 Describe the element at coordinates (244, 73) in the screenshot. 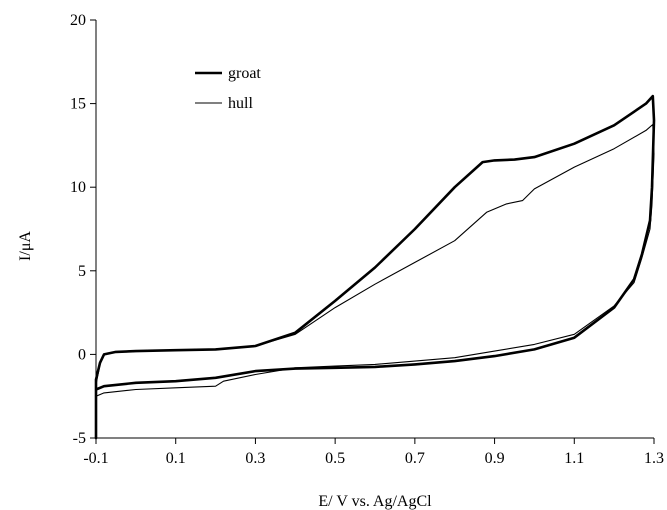

I see `legend-label-groat: groat` at that location.